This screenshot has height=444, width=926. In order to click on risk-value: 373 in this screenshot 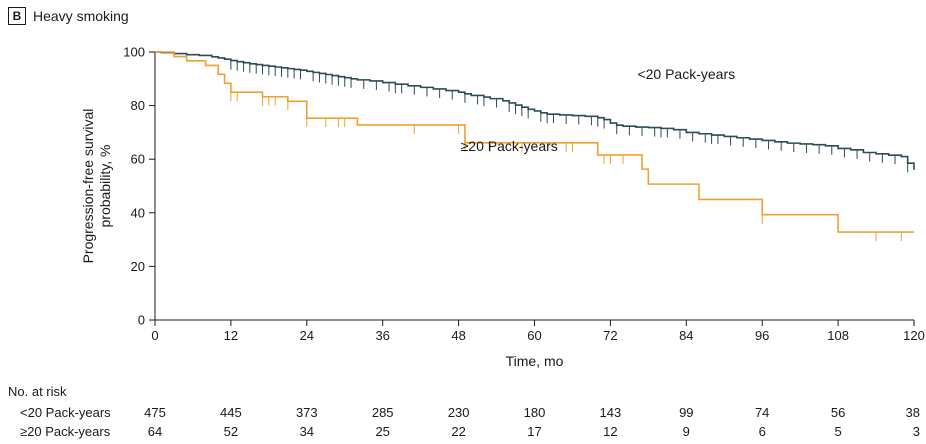, I will do `click(307, 412)`.